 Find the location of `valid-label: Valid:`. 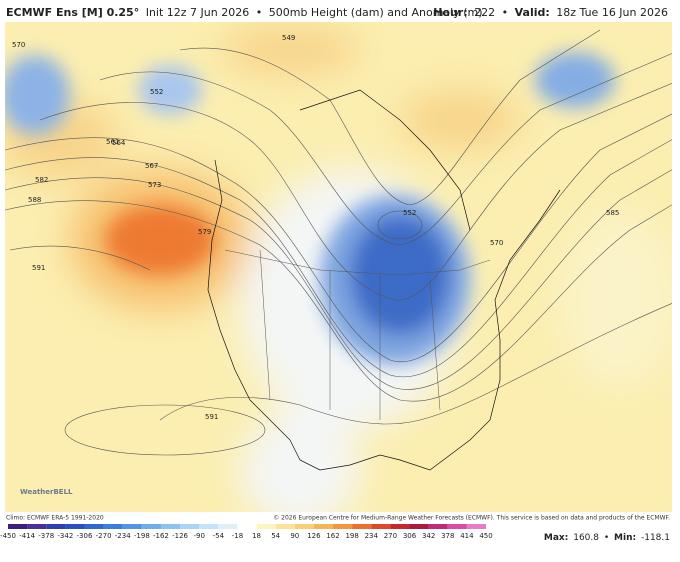

valid-label: Valid: is located at coordinates (532, 12).